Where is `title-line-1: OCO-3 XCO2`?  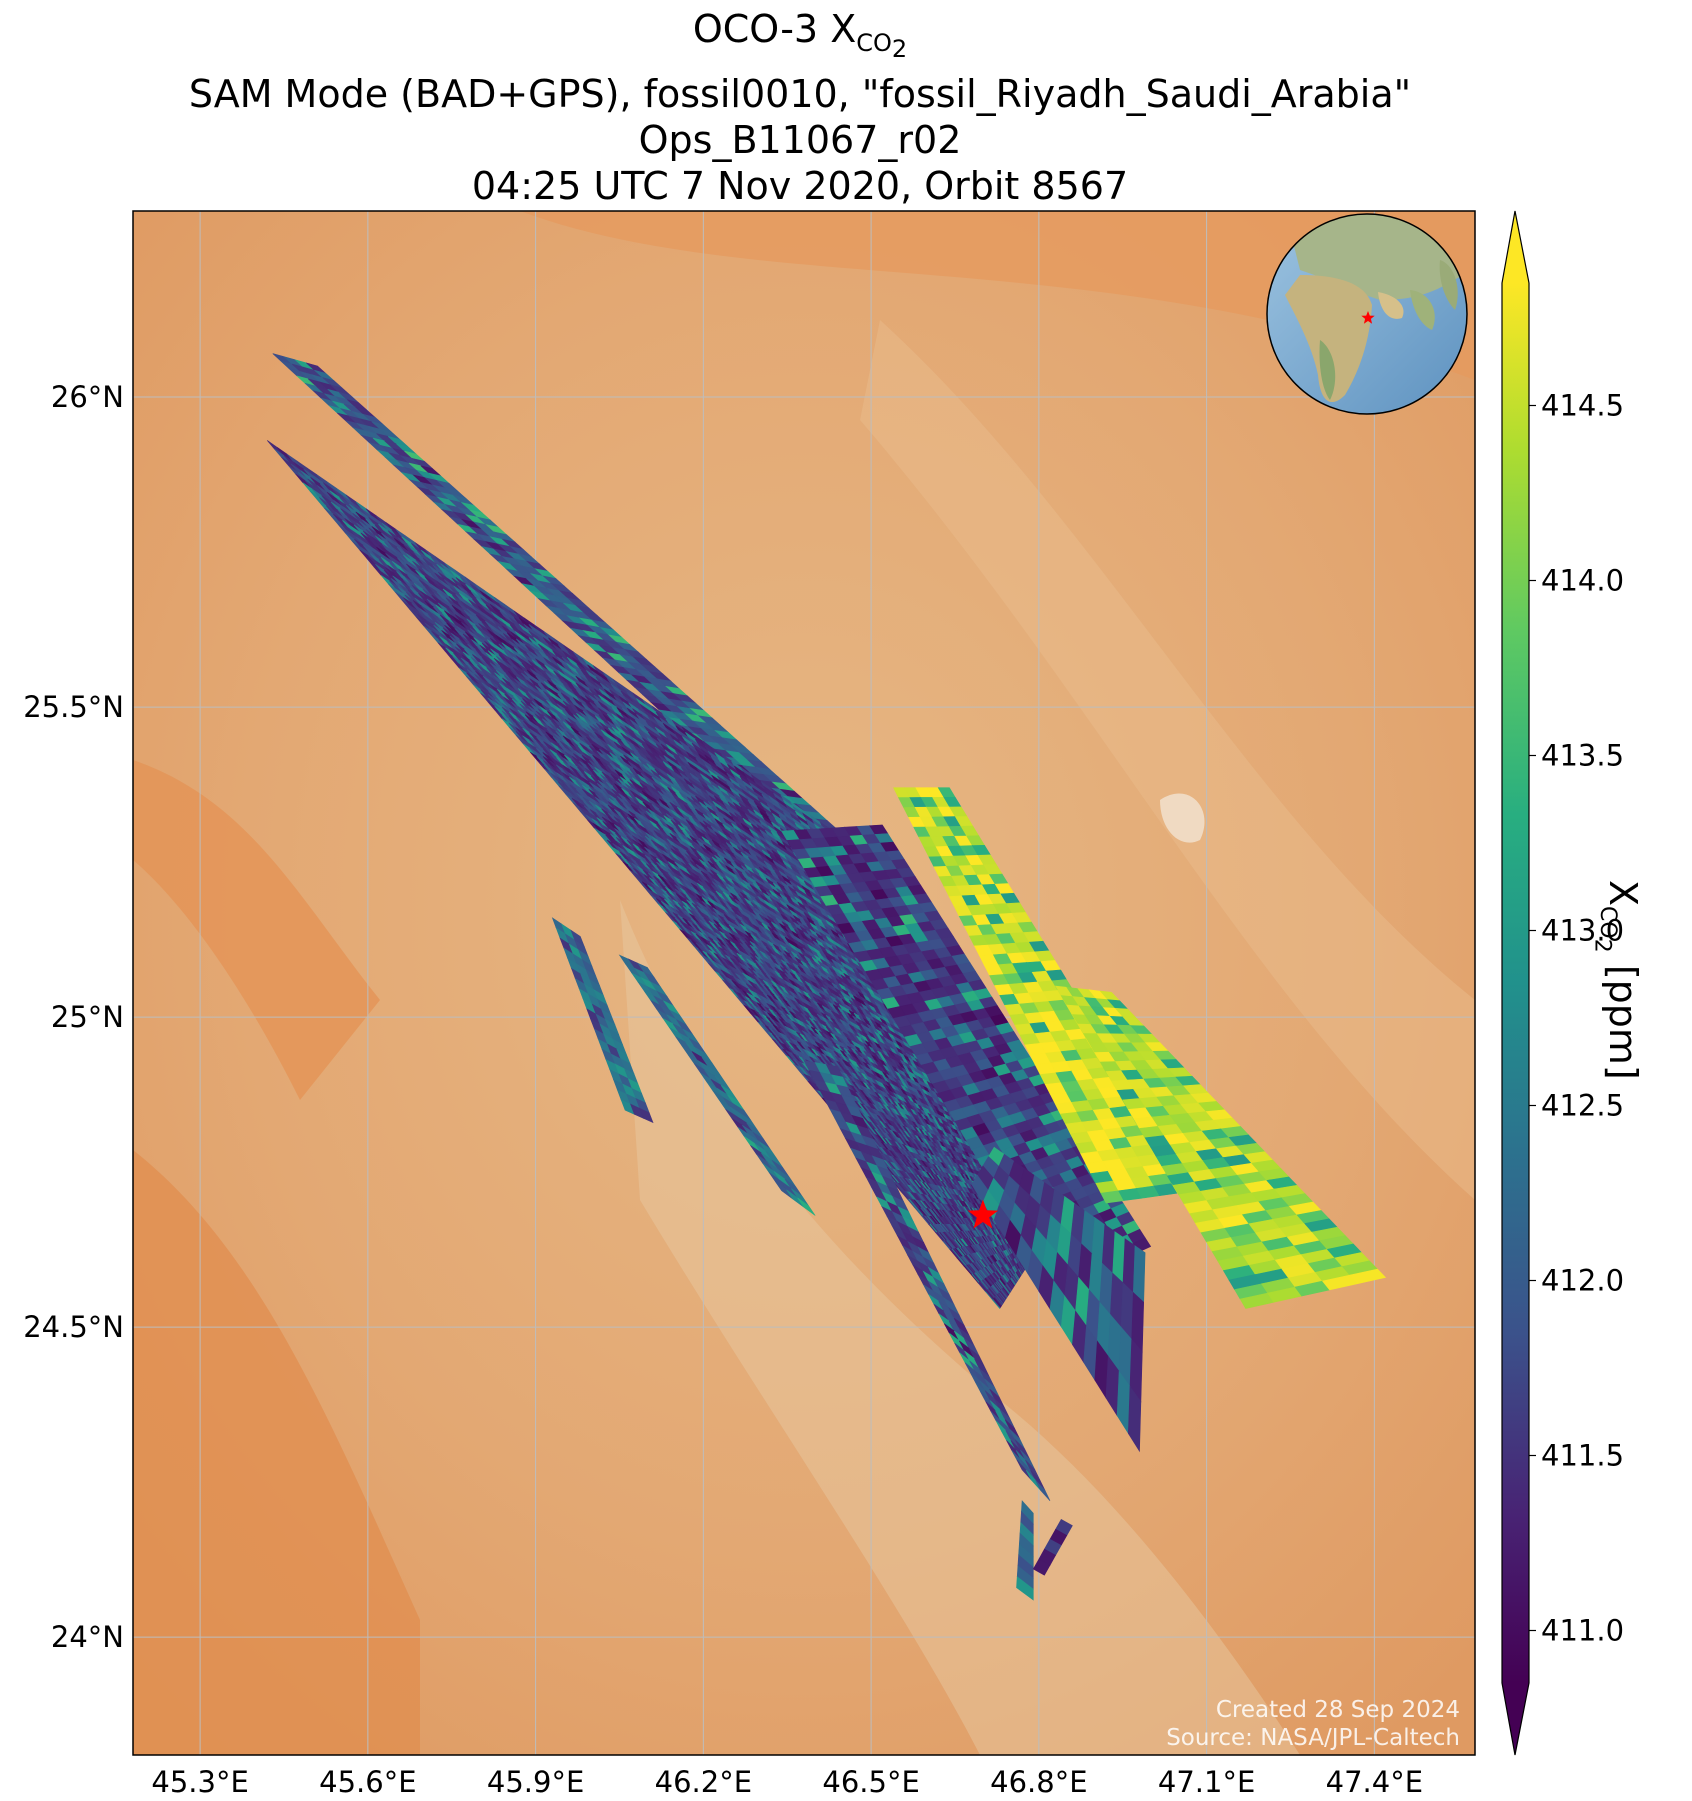
title-line-1: OCO-3 XCO2 is located at coordinates (800, 35).